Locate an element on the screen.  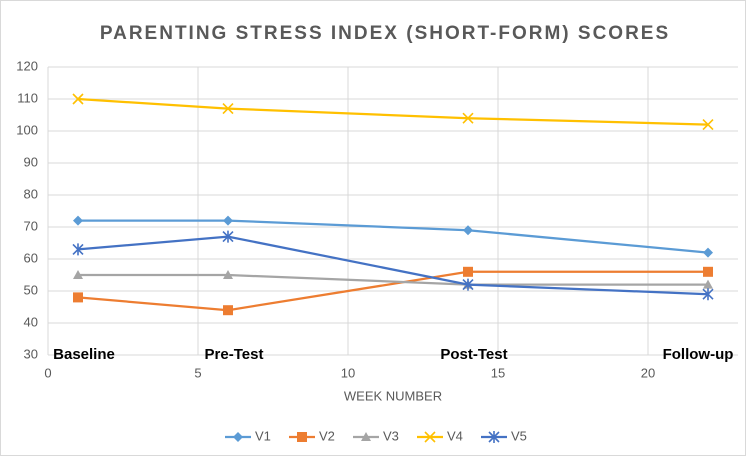
legend-label: V2 is located at coordinates (327, 435).